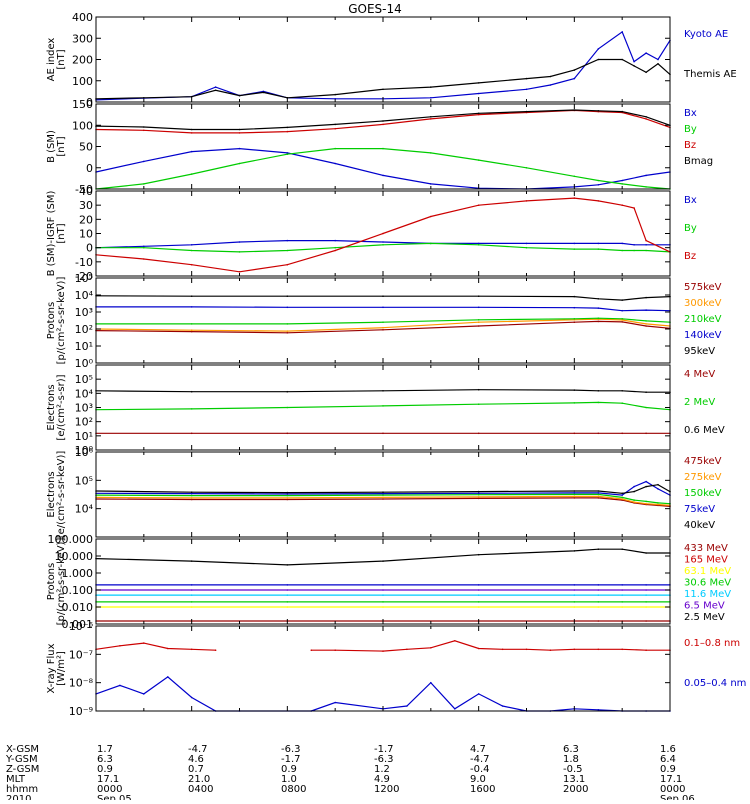 The height and width of the screenshot is (804, 750). I want to click on legend-entry: By, so click(690, 129).